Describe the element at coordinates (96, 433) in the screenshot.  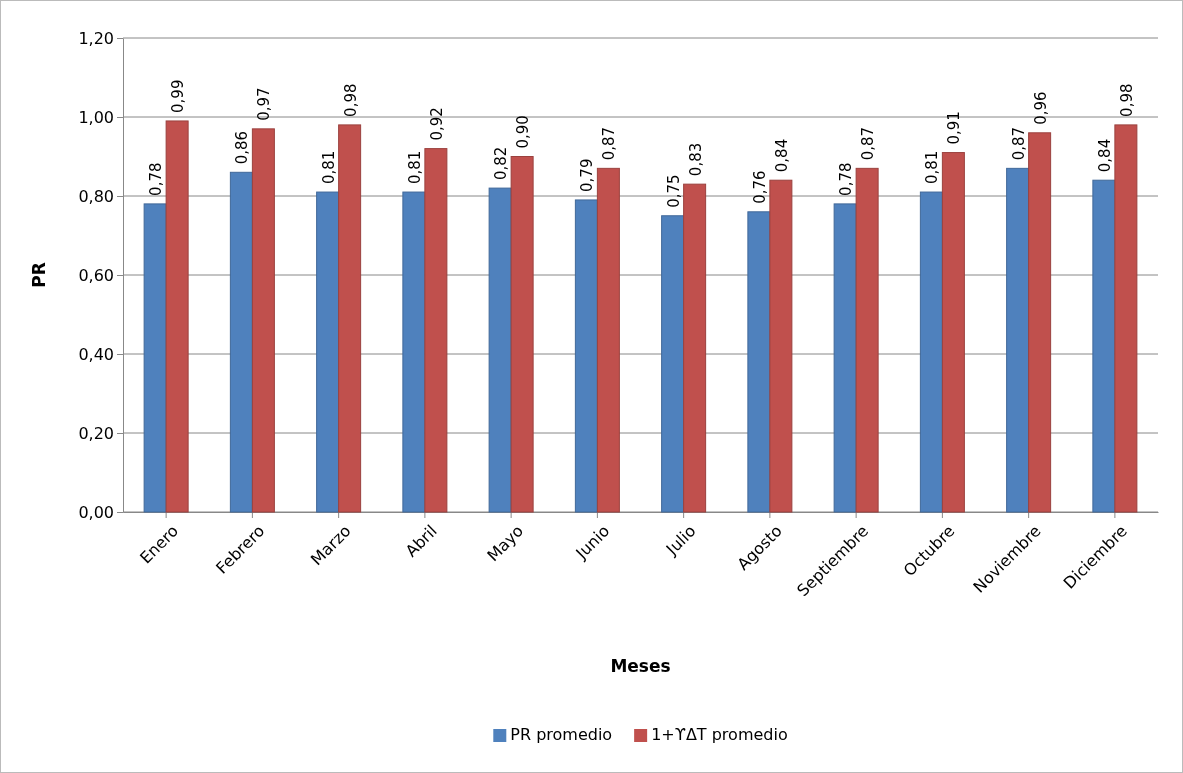
I see `y-tick-label: 0,20` at that location.